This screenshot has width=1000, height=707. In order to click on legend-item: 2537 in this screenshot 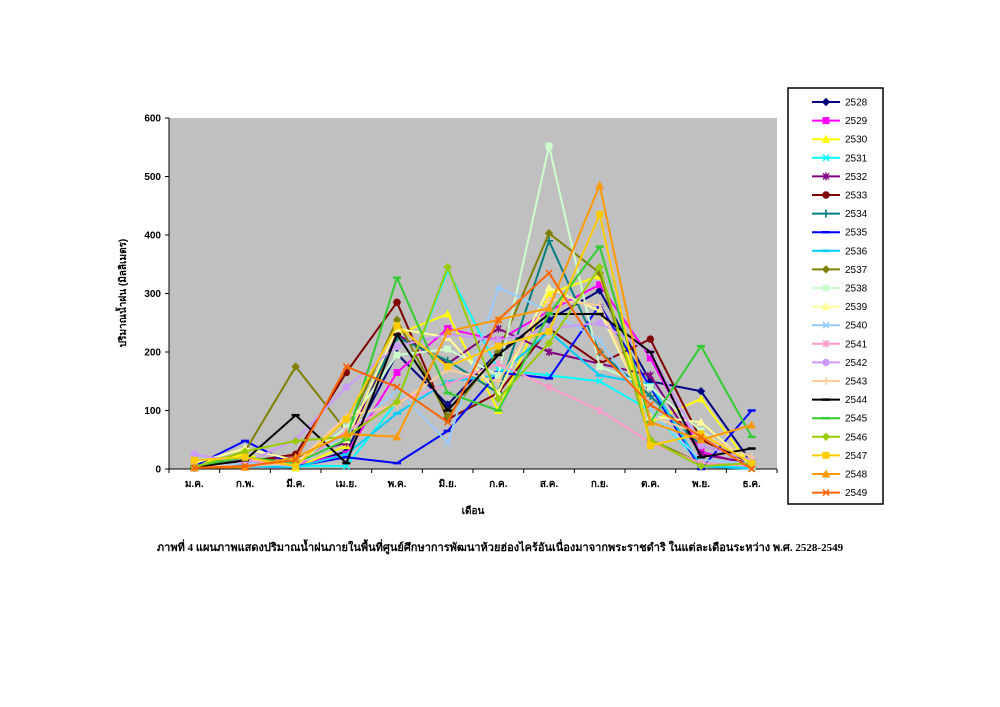, I will do `click(840, 270)`.